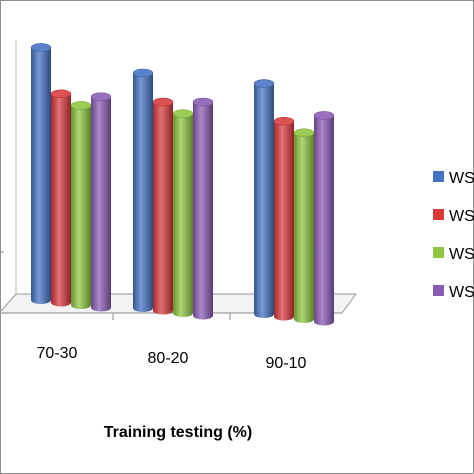 Image resolution: width=474 pixels, height=474 pixels. Describe the element at coordinates (57, 353) in the screenshot. I see `category-label: 70-30` at that location.